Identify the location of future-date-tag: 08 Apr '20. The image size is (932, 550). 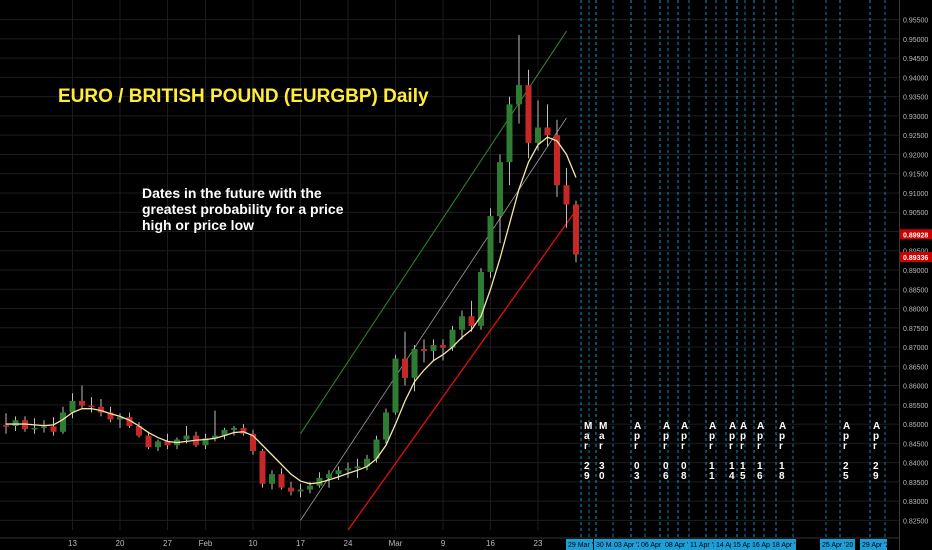
(680, 545).